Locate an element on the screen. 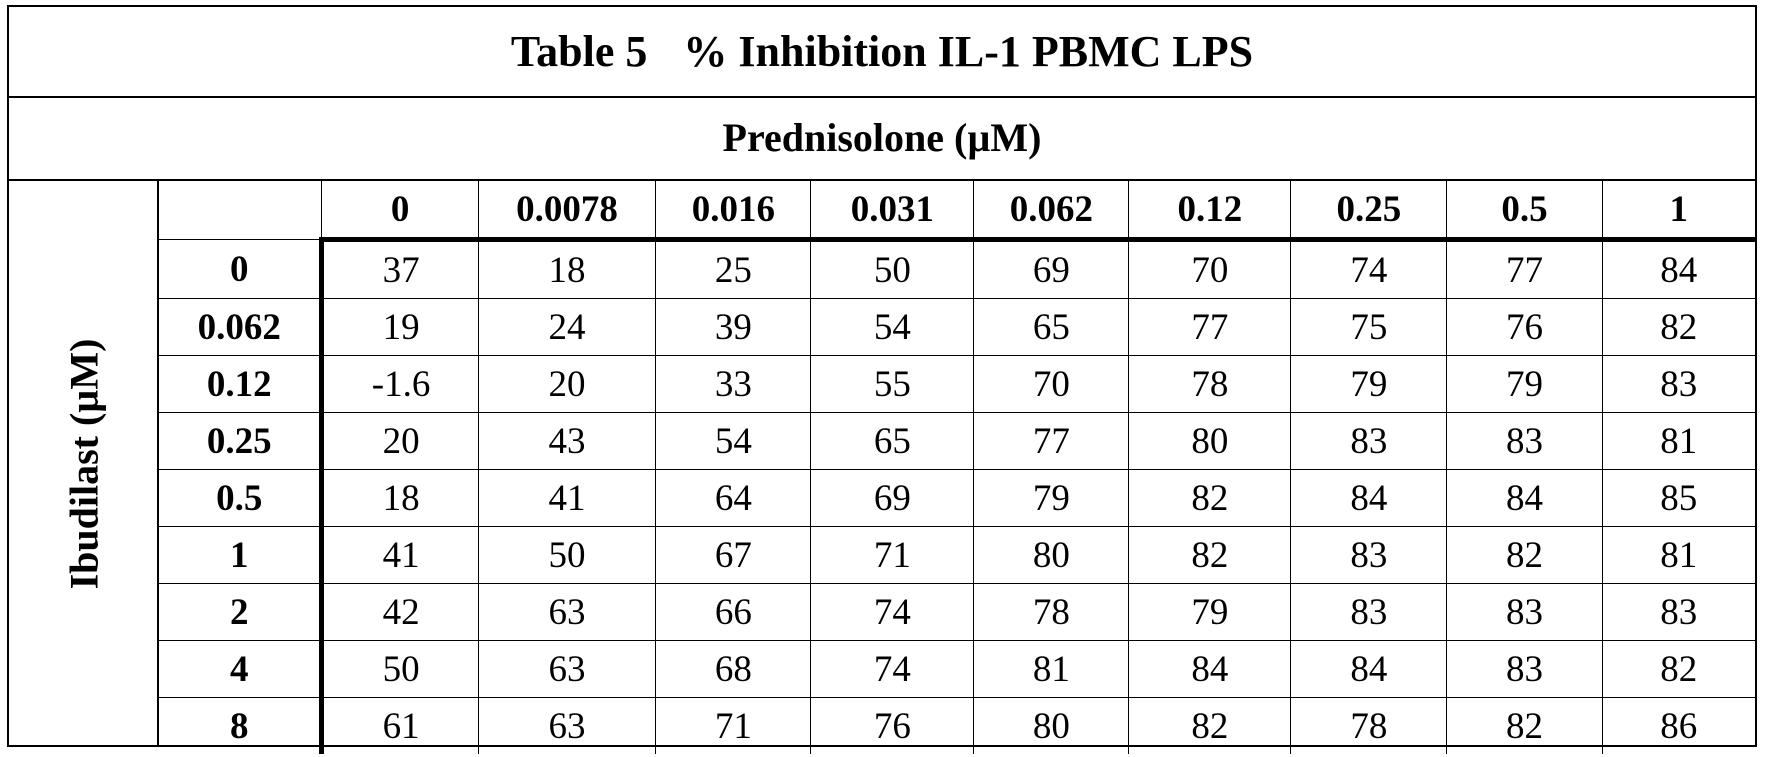 This screenshot has height=757, width=1767. column-header-row: 00.00780.0160.0310.0620.120.250.51 is located at coordinates (957, 210).